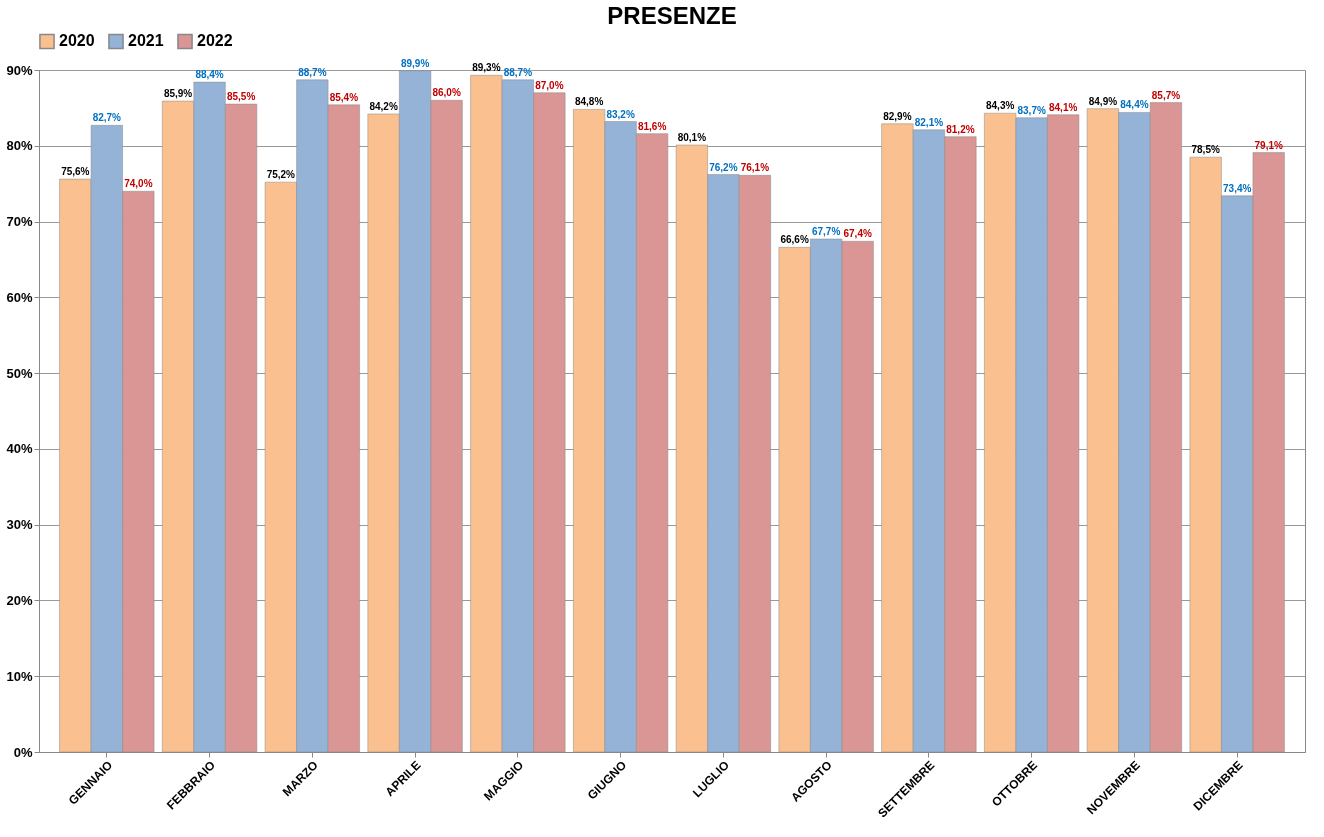 Image resolution: width=1324 pixels, height=837 pixels. I want to click on data-label: 83,7%, so click(1031, 110).